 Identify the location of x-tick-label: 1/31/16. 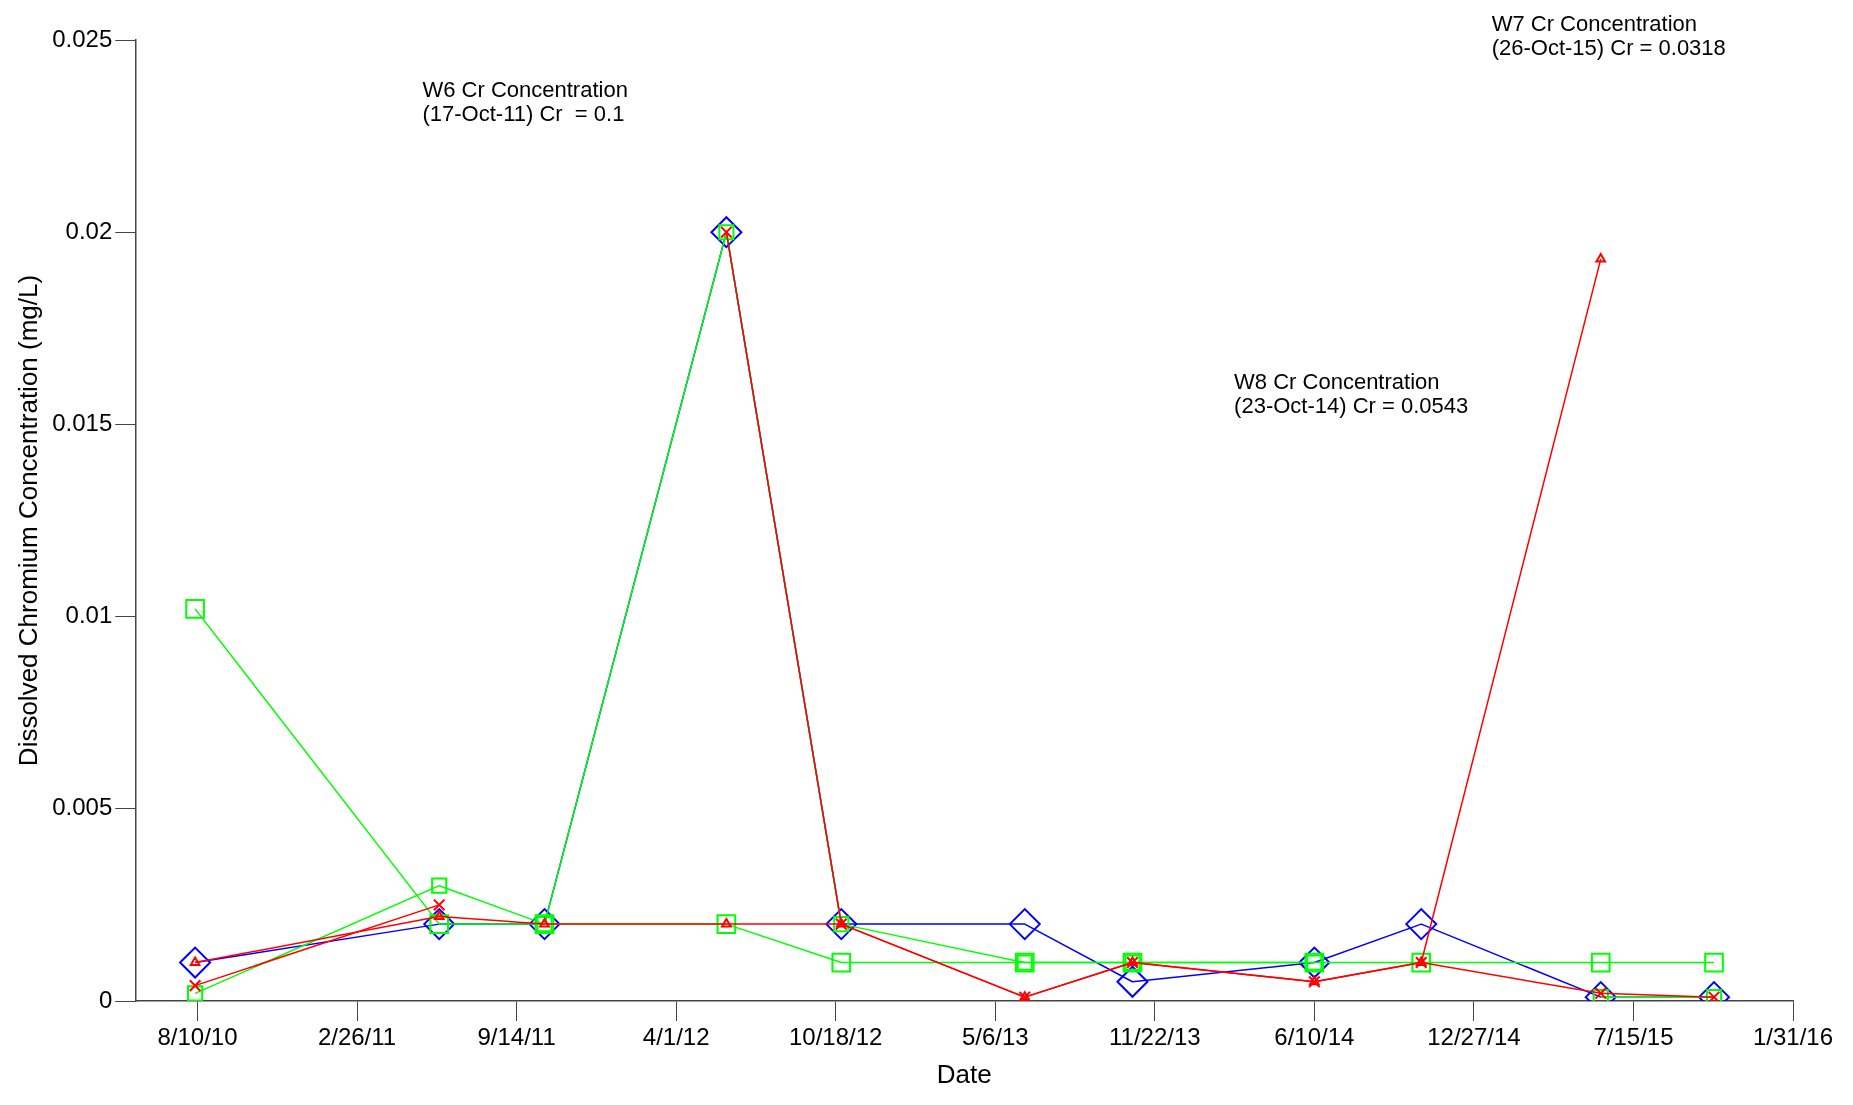
(1793, 1037).